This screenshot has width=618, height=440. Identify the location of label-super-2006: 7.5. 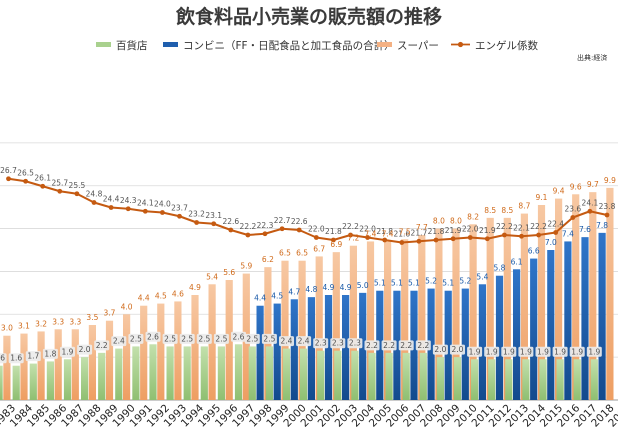
(405, 231).